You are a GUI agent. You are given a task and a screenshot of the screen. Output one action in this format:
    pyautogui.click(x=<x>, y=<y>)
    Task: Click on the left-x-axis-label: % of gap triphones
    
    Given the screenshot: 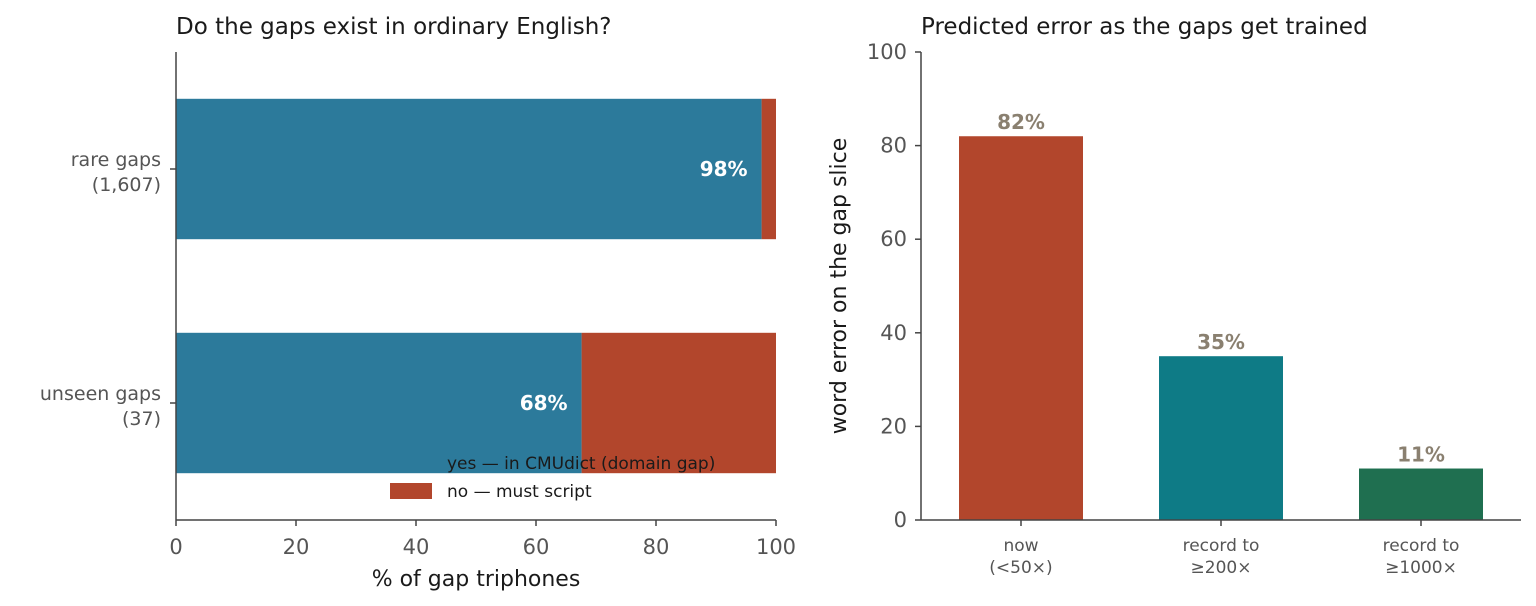 What is the action you would take?
    pyautogui.click(x=476, y=579)
    